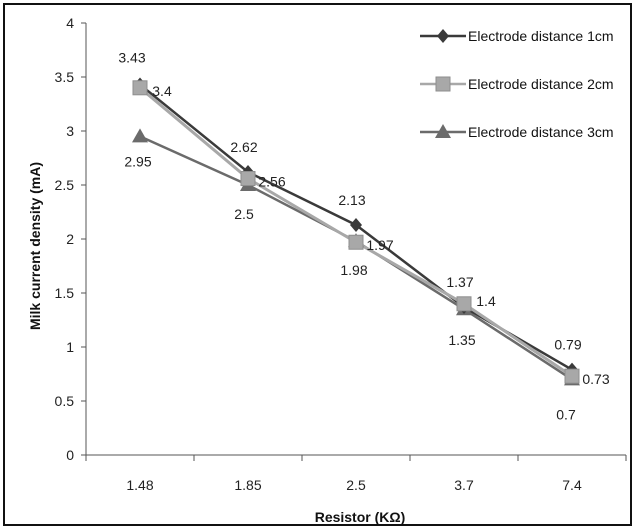  I want to click on data-label: 1.98, so click(353, 270).